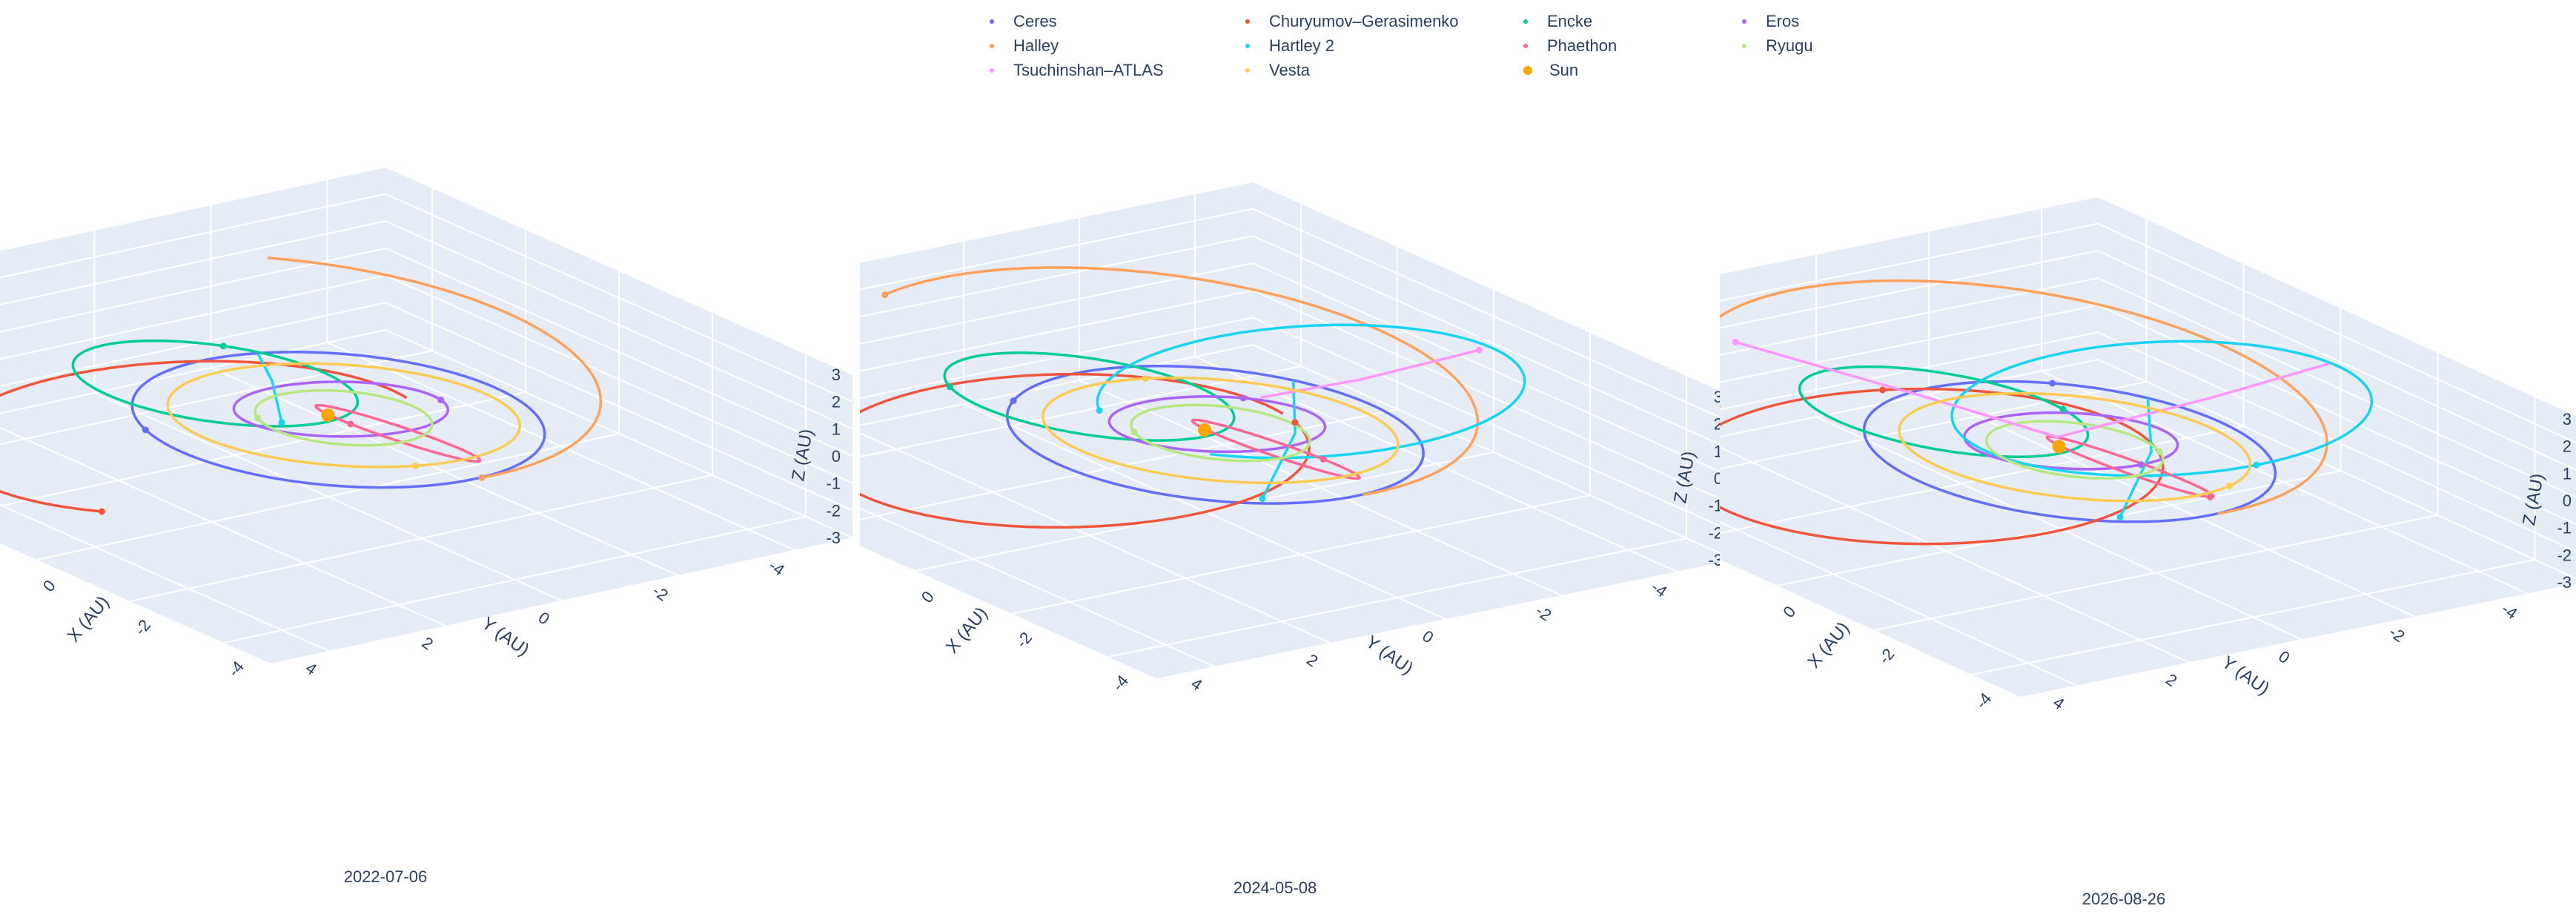 The image size is (2576, 920). I want to click on z-tick-label: -3, so click(2564, 582).